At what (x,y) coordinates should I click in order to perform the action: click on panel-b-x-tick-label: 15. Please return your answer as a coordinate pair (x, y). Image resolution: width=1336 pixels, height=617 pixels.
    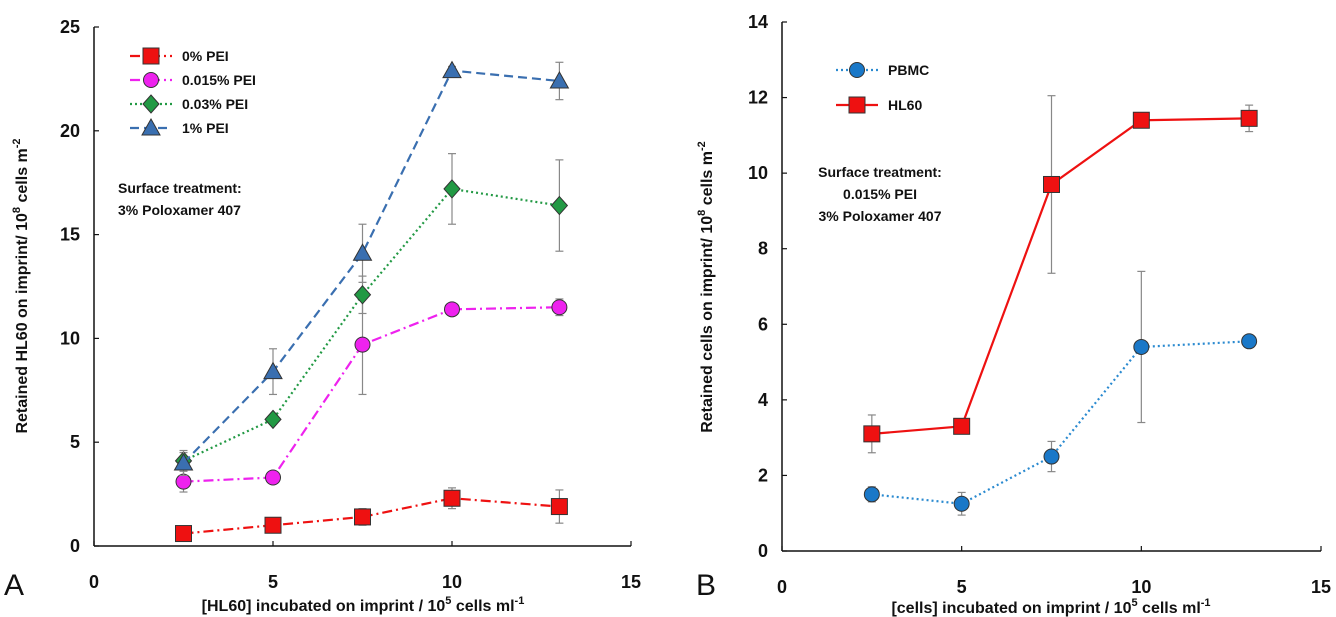
    Looking at the image, I should click on (1321, 587).